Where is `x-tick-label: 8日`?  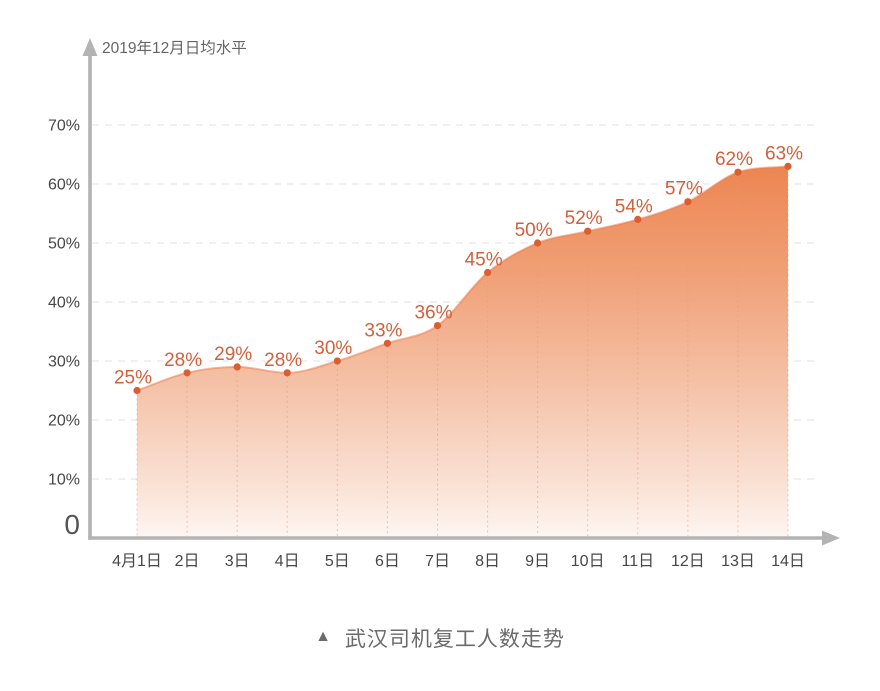
x-tick-label: 8日 is located at coordinates (487, 561).